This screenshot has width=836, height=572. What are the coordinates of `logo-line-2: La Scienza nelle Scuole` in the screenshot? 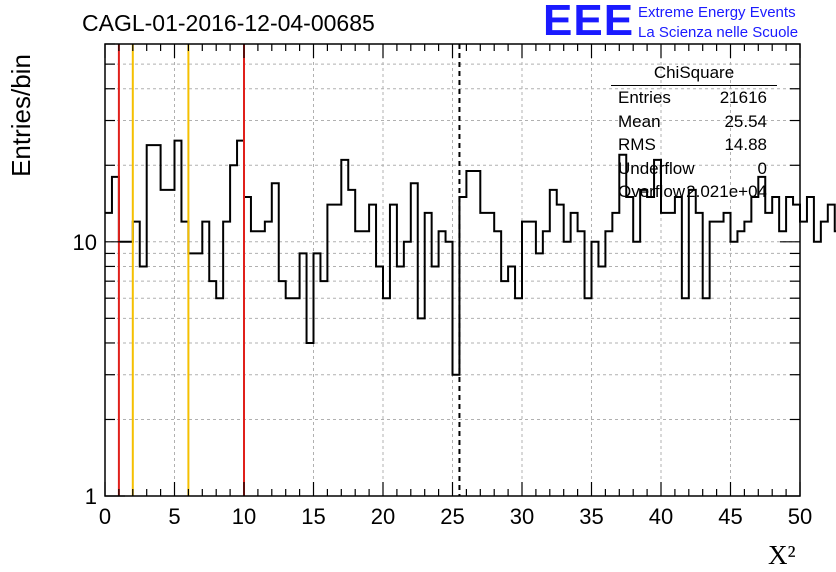 It's located at (718, 32).